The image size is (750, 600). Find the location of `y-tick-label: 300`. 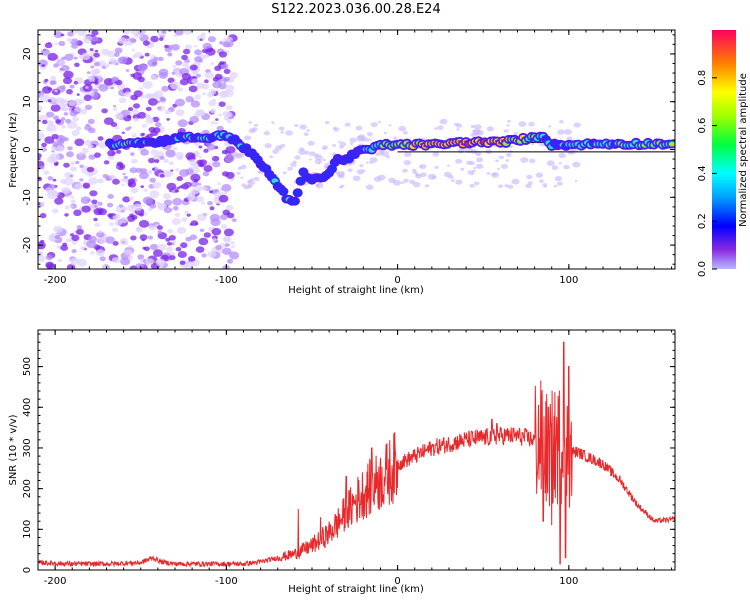

y-tick-label: 300 is located at coordinates (27, 447).